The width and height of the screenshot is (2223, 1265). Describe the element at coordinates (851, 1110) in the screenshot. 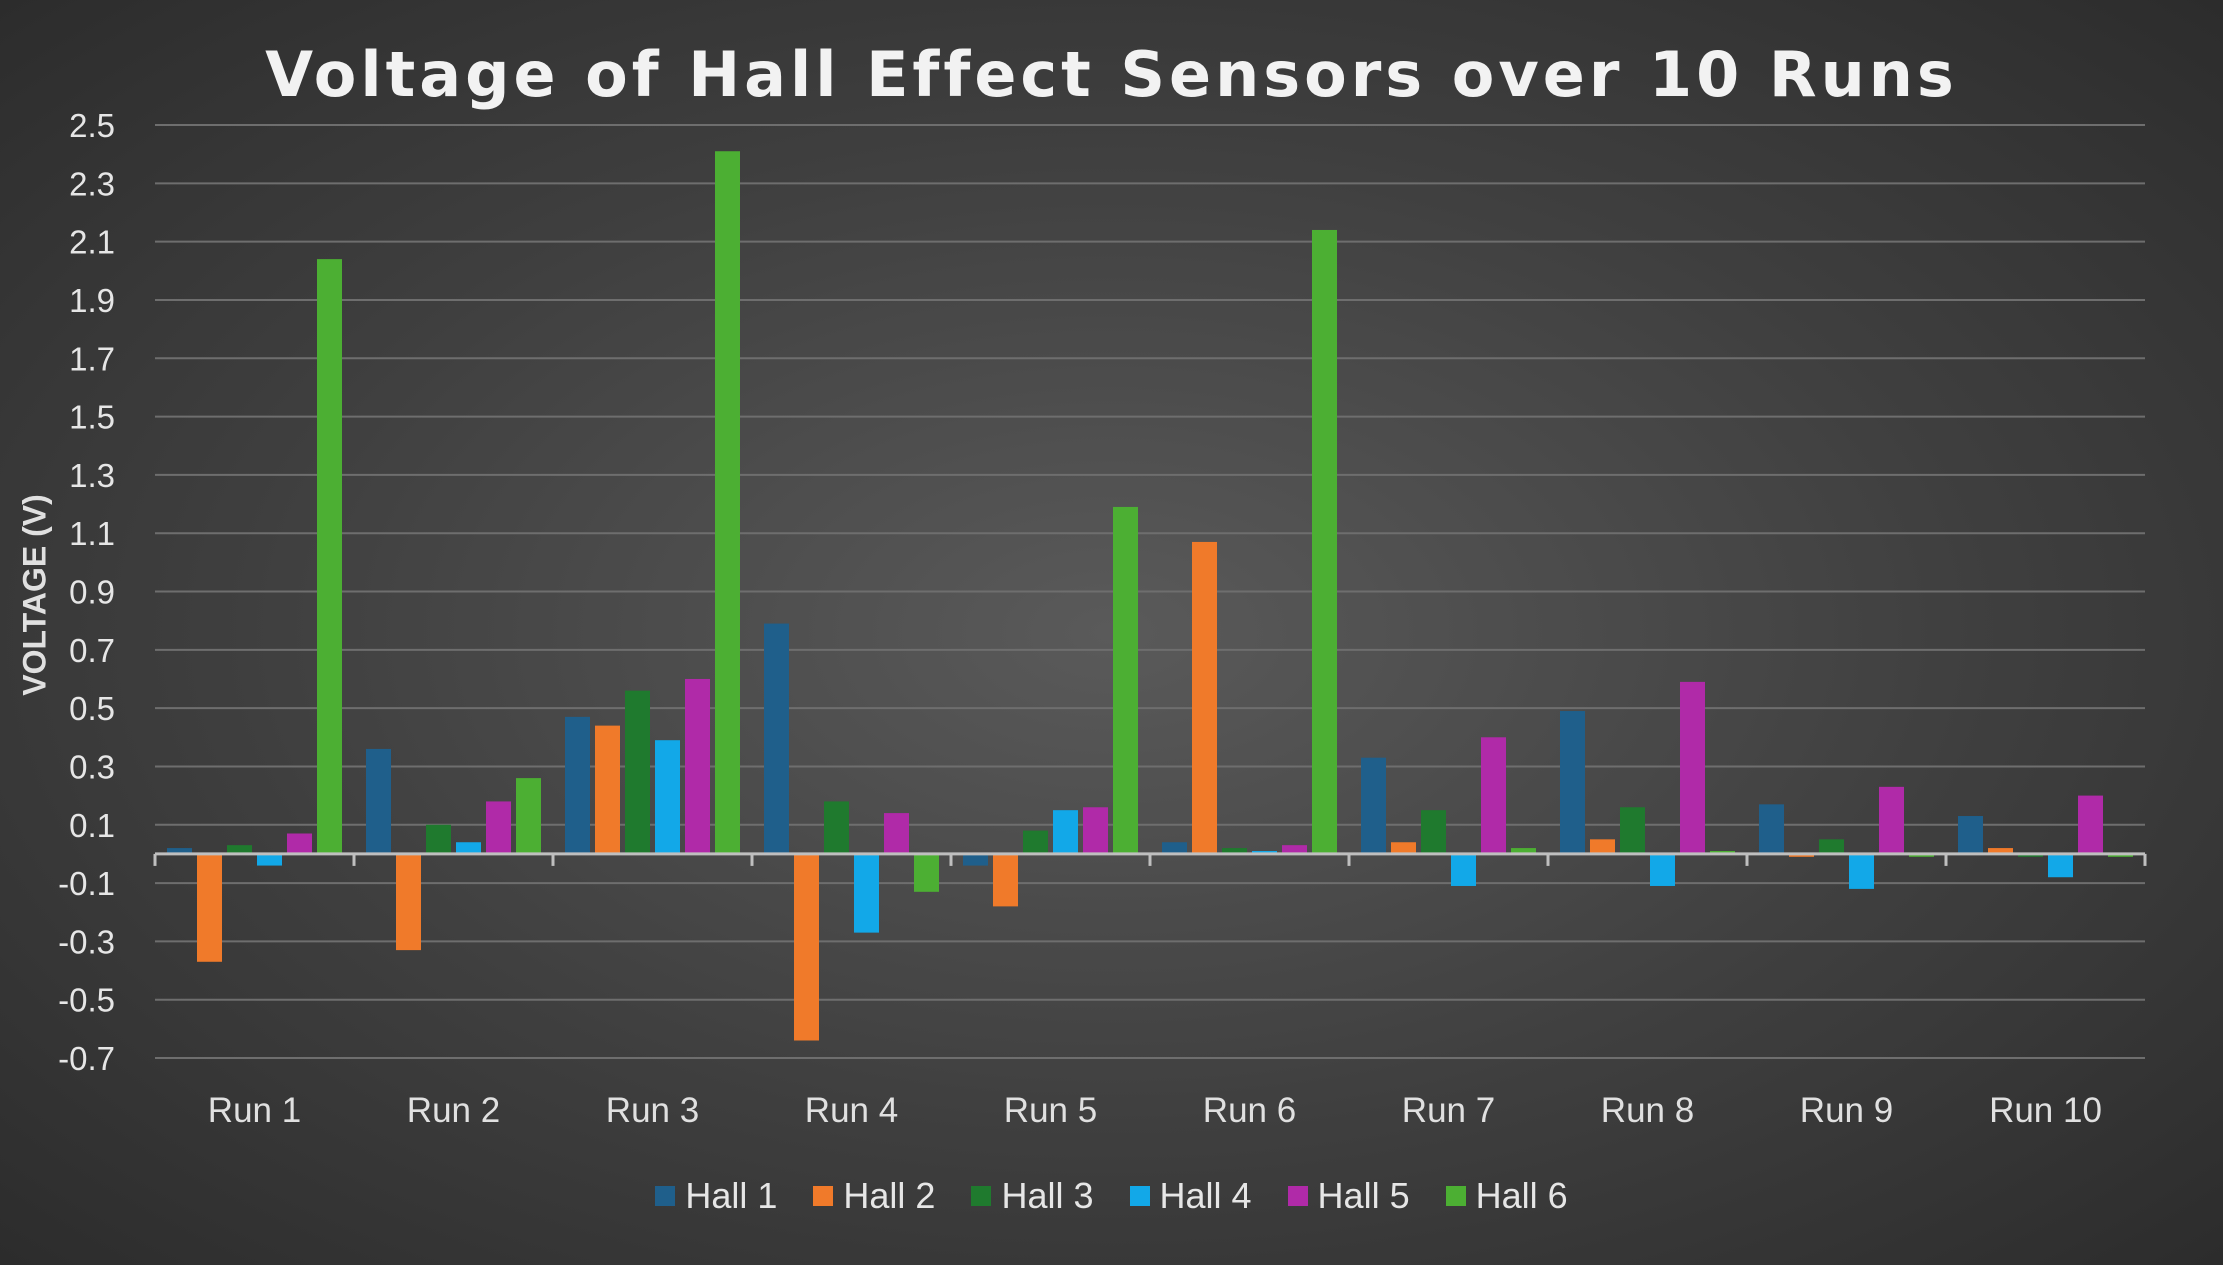

I see `x-tick-label: Run 4` at that location.